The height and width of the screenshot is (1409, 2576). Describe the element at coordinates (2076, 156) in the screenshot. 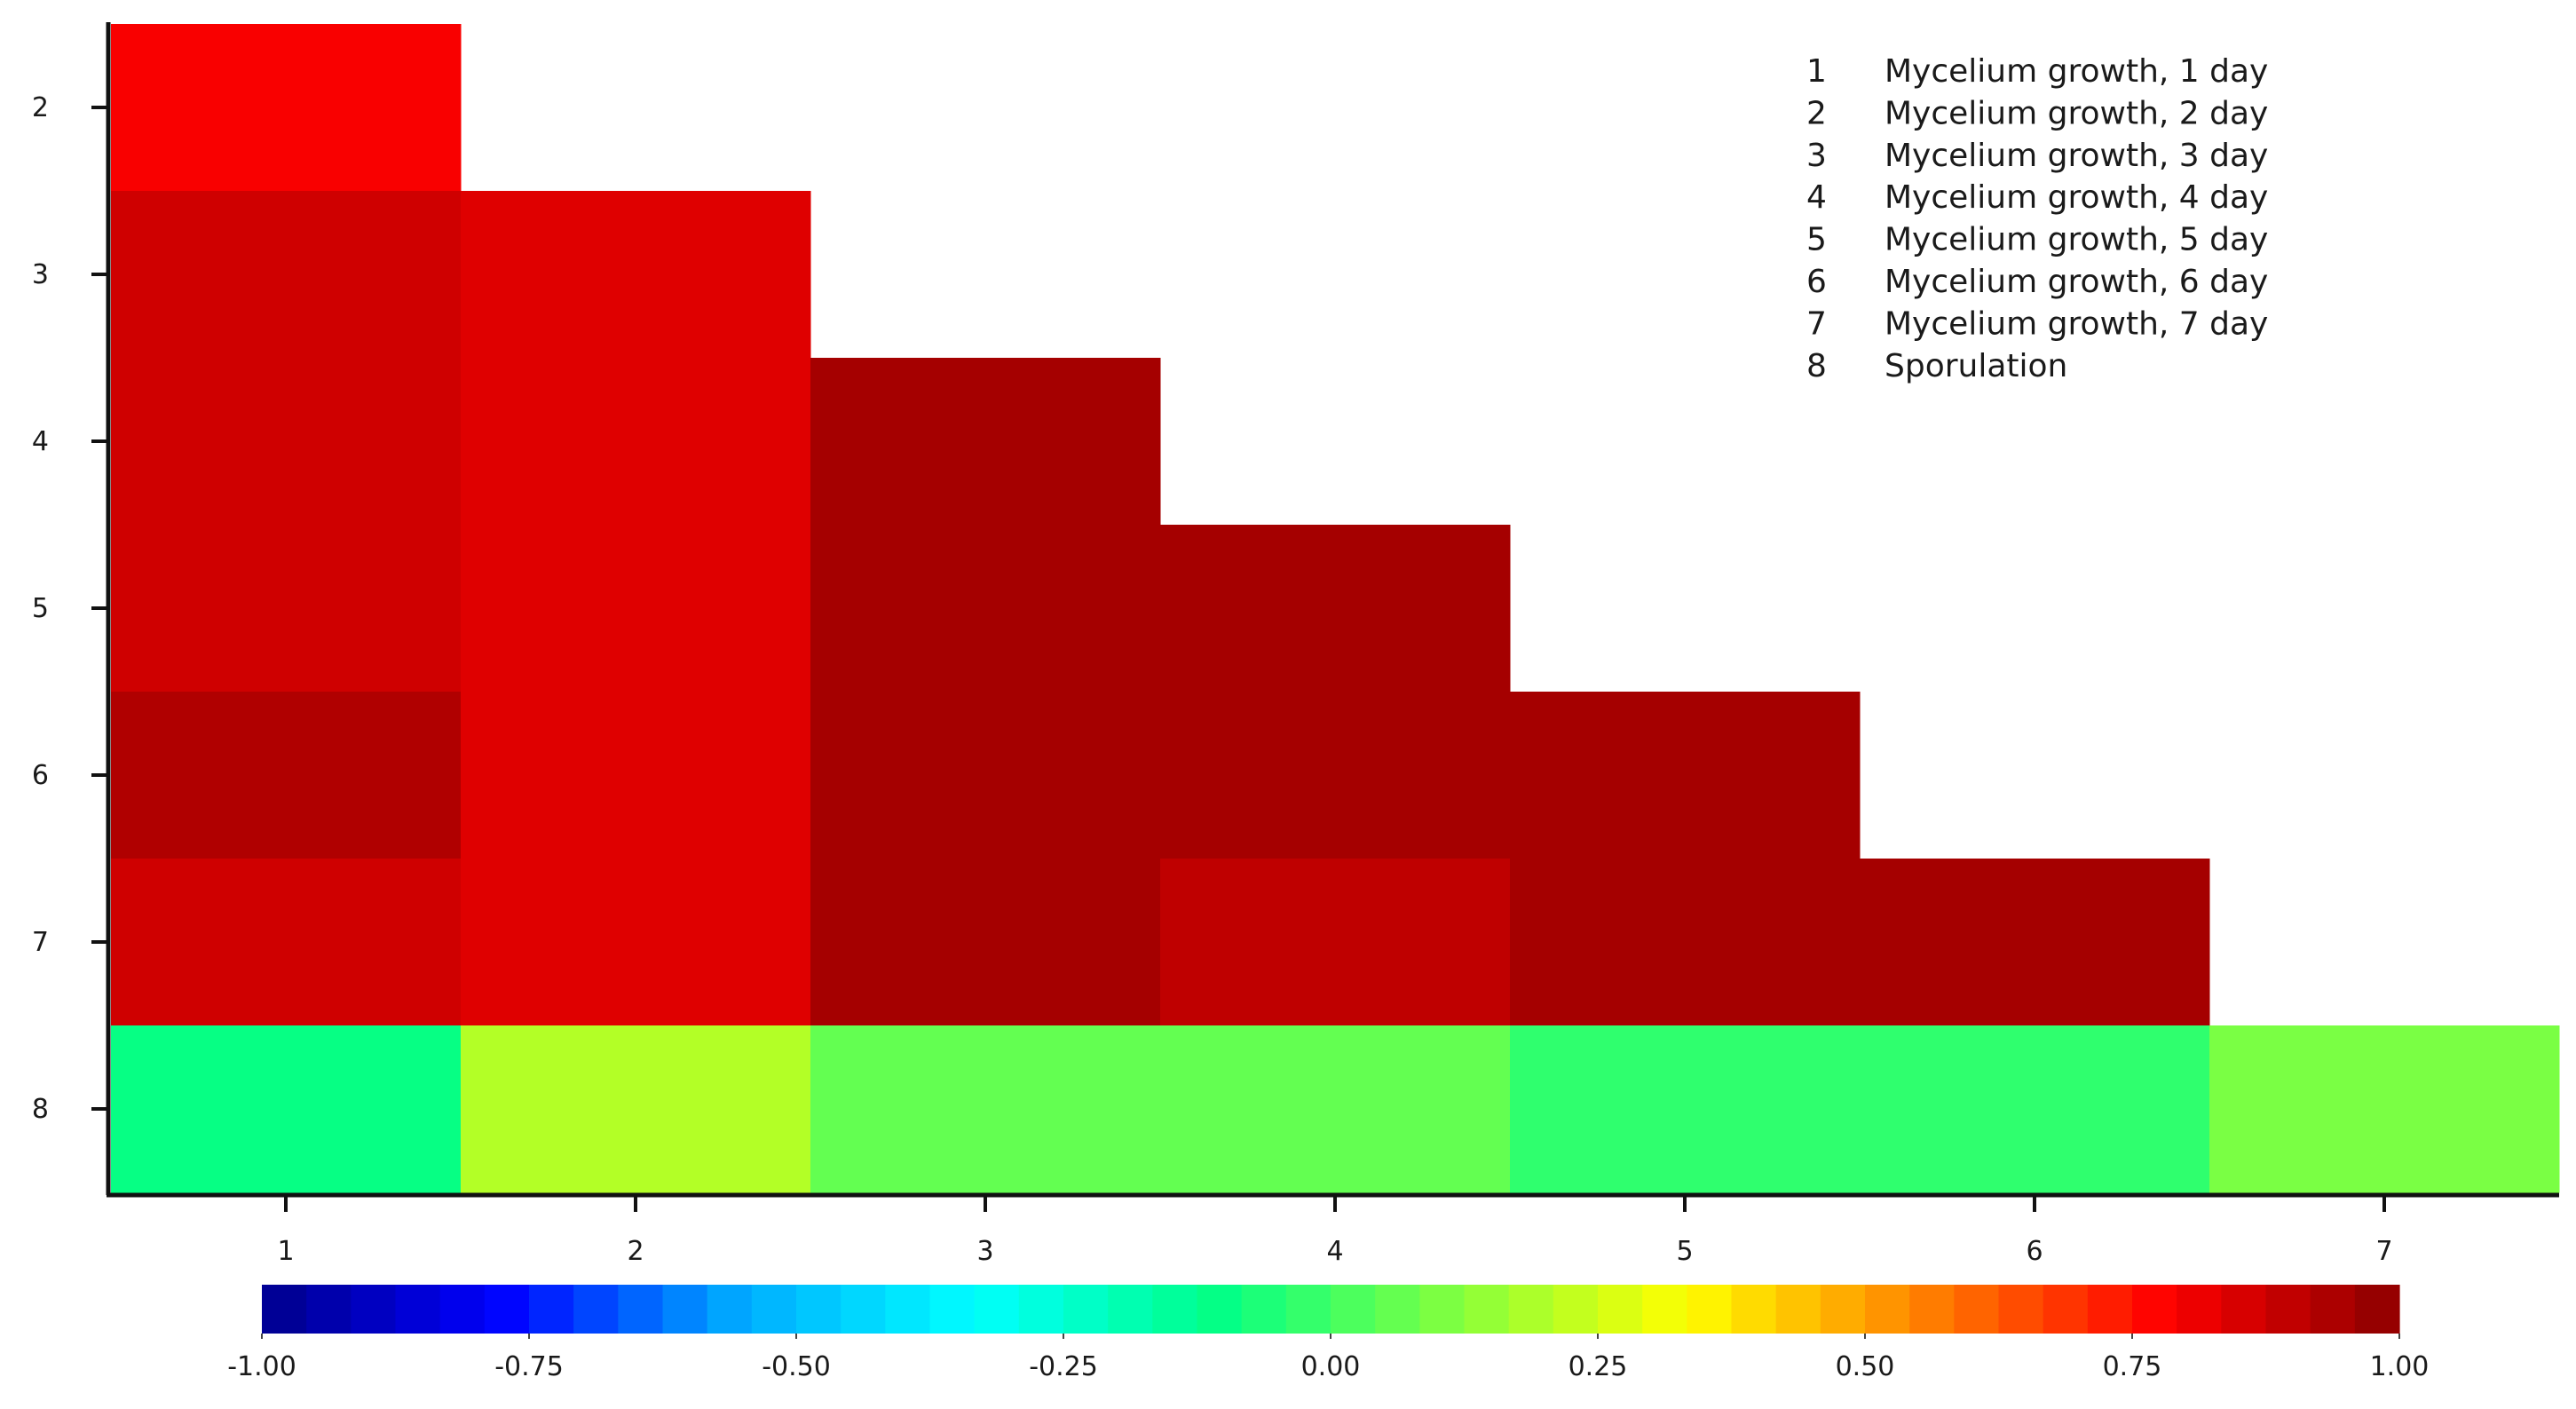

I see `legend-label-3: Mycelium growth, 3 day` at that location.